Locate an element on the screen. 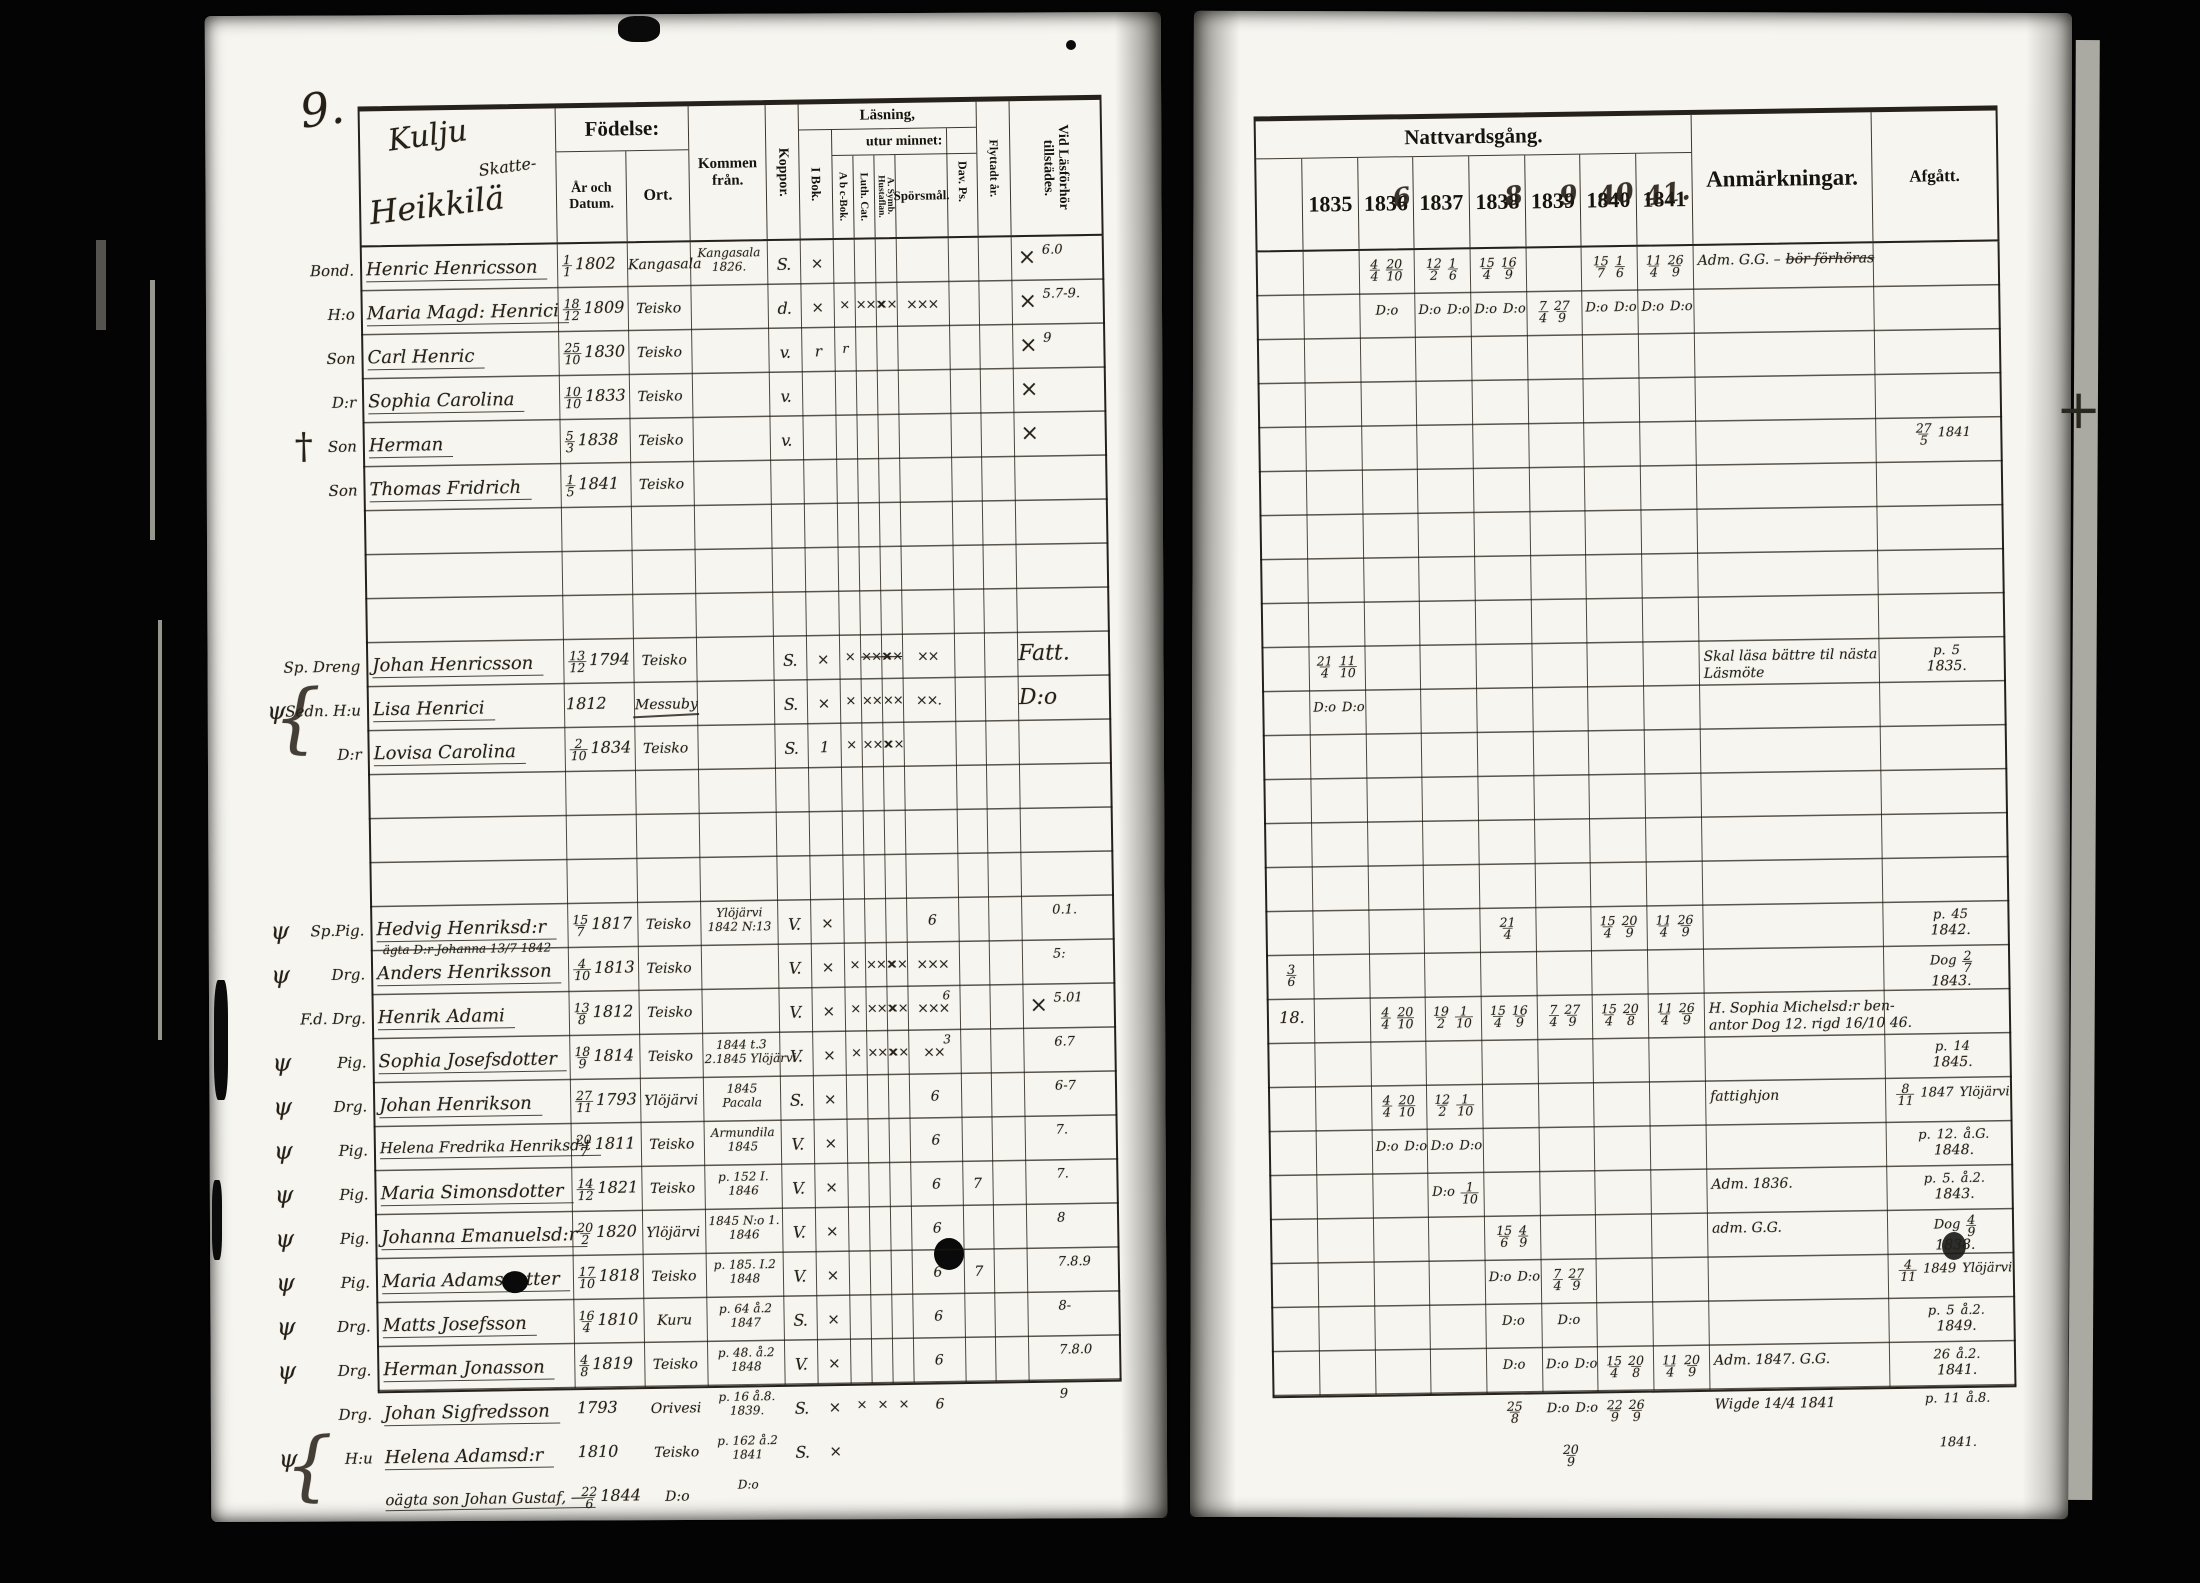 The height and width of the screenshot is (1583, 2200). kommen-fran-line: 1845 is located at coordinates (743, 1146).